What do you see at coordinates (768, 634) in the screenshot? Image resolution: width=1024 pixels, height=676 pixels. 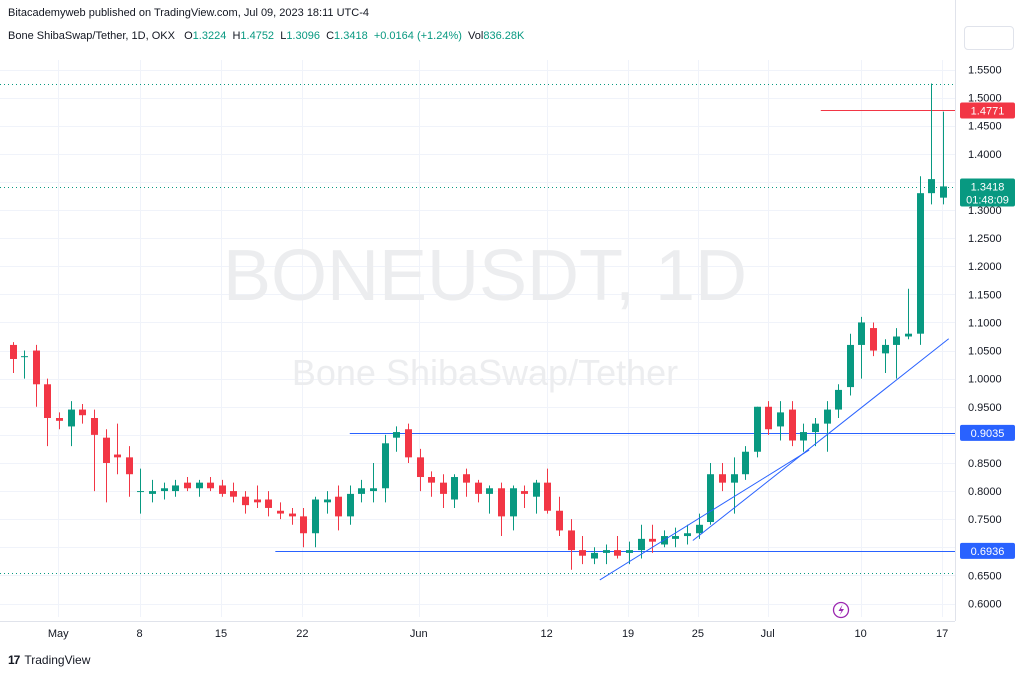 I see `time-tick-label: Jul` at bounding box center [768, 634].